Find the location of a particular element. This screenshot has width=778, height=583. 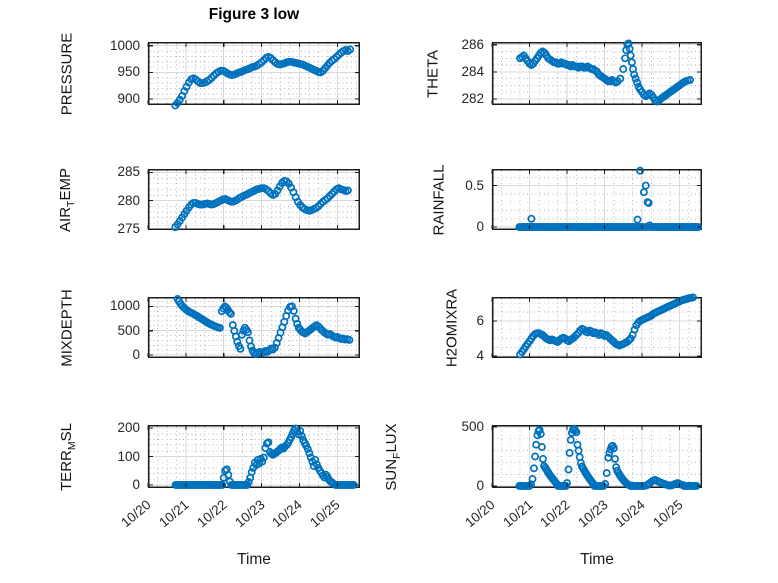

plot-area-mixdepth is located at coordinates (253, 326).